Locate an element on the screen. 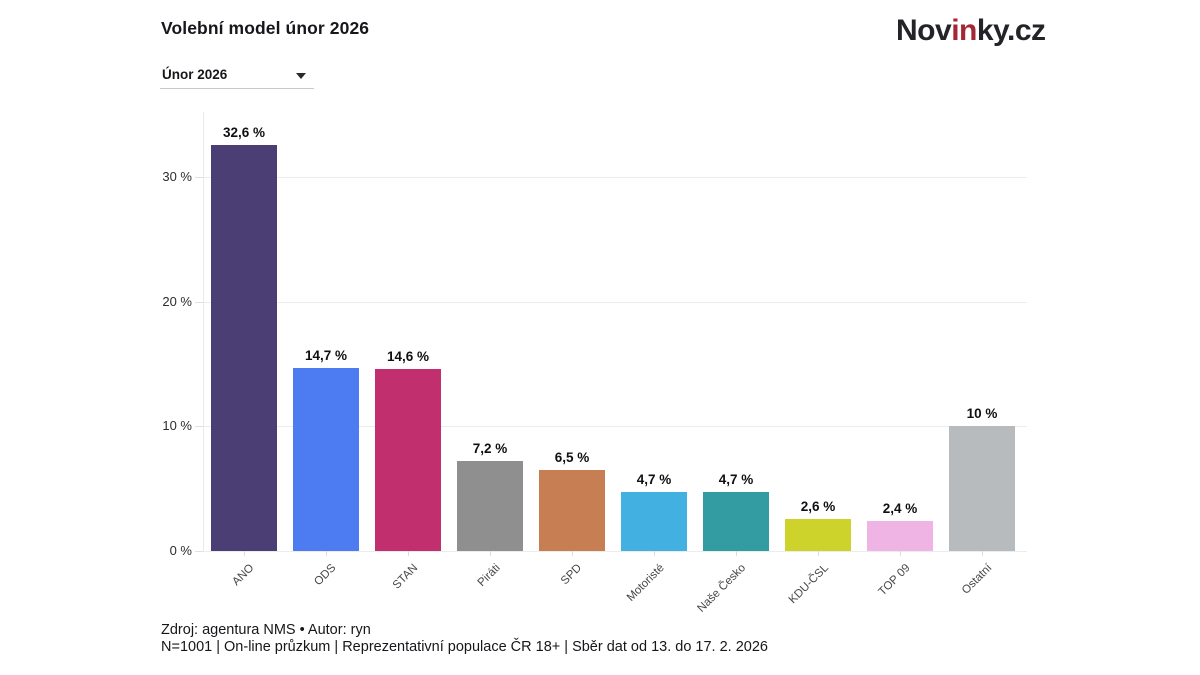 The height and width of the screenshot is (675, 1200). bar-value-label: 14,6 % is located at coordinates (408, 356).